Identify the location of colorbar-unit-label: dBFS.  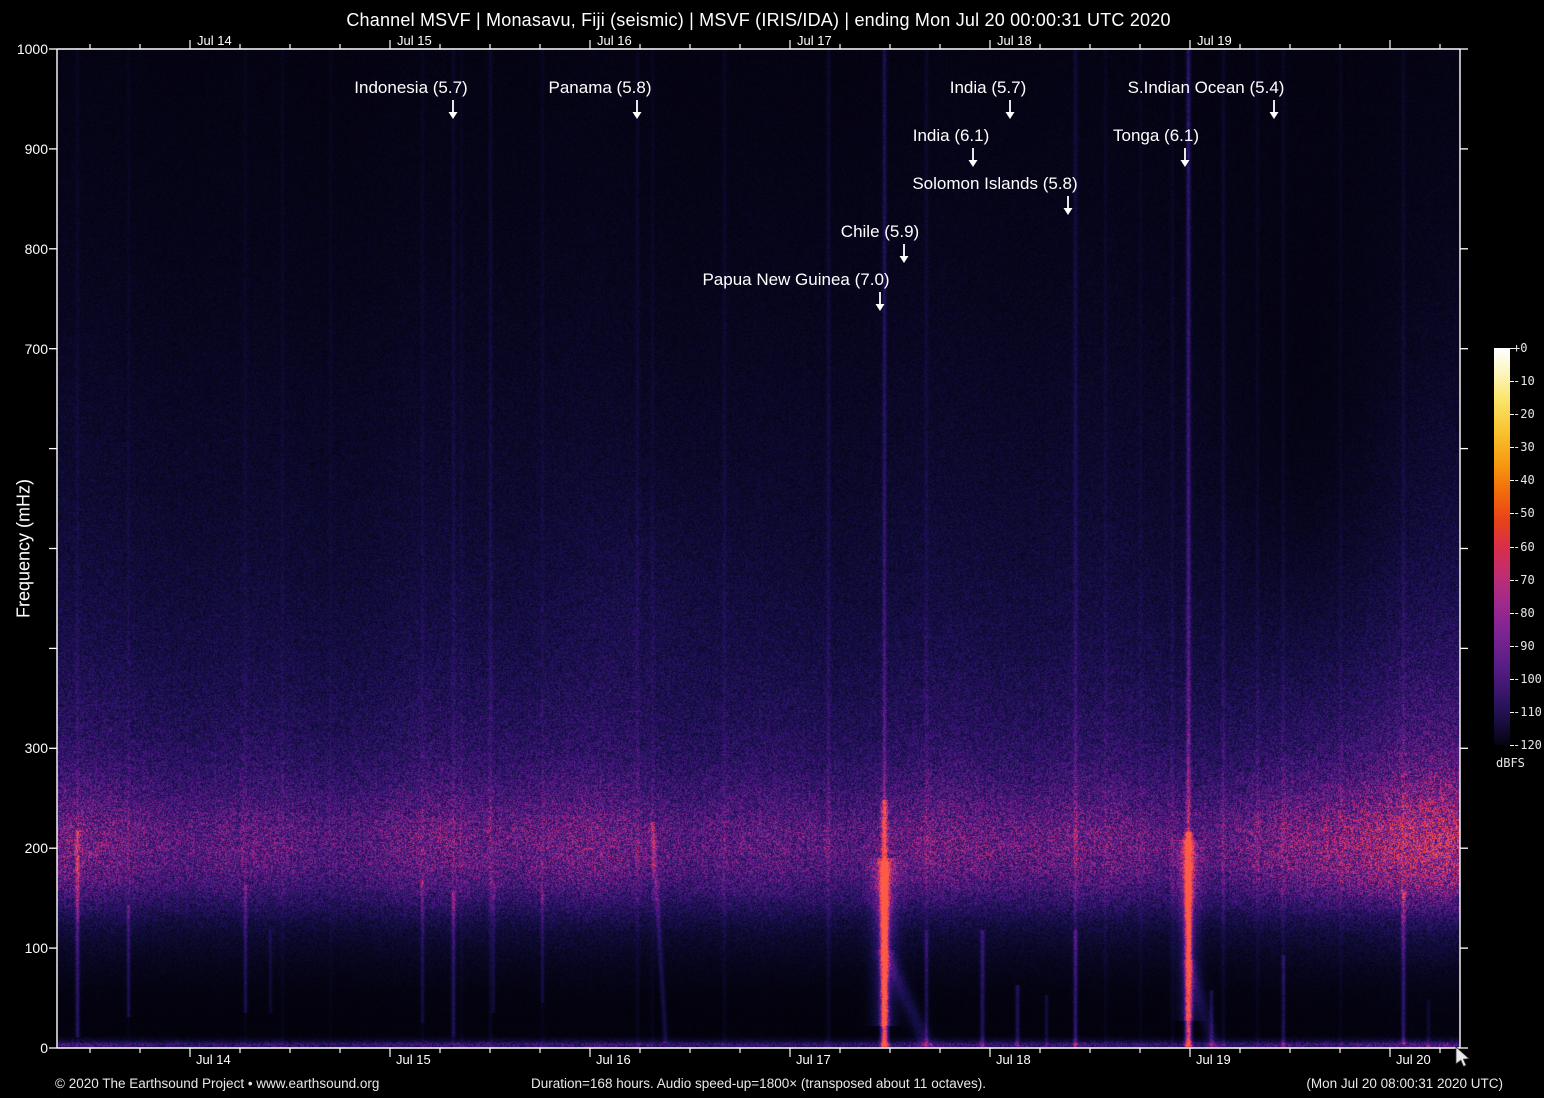
(1510, 763).